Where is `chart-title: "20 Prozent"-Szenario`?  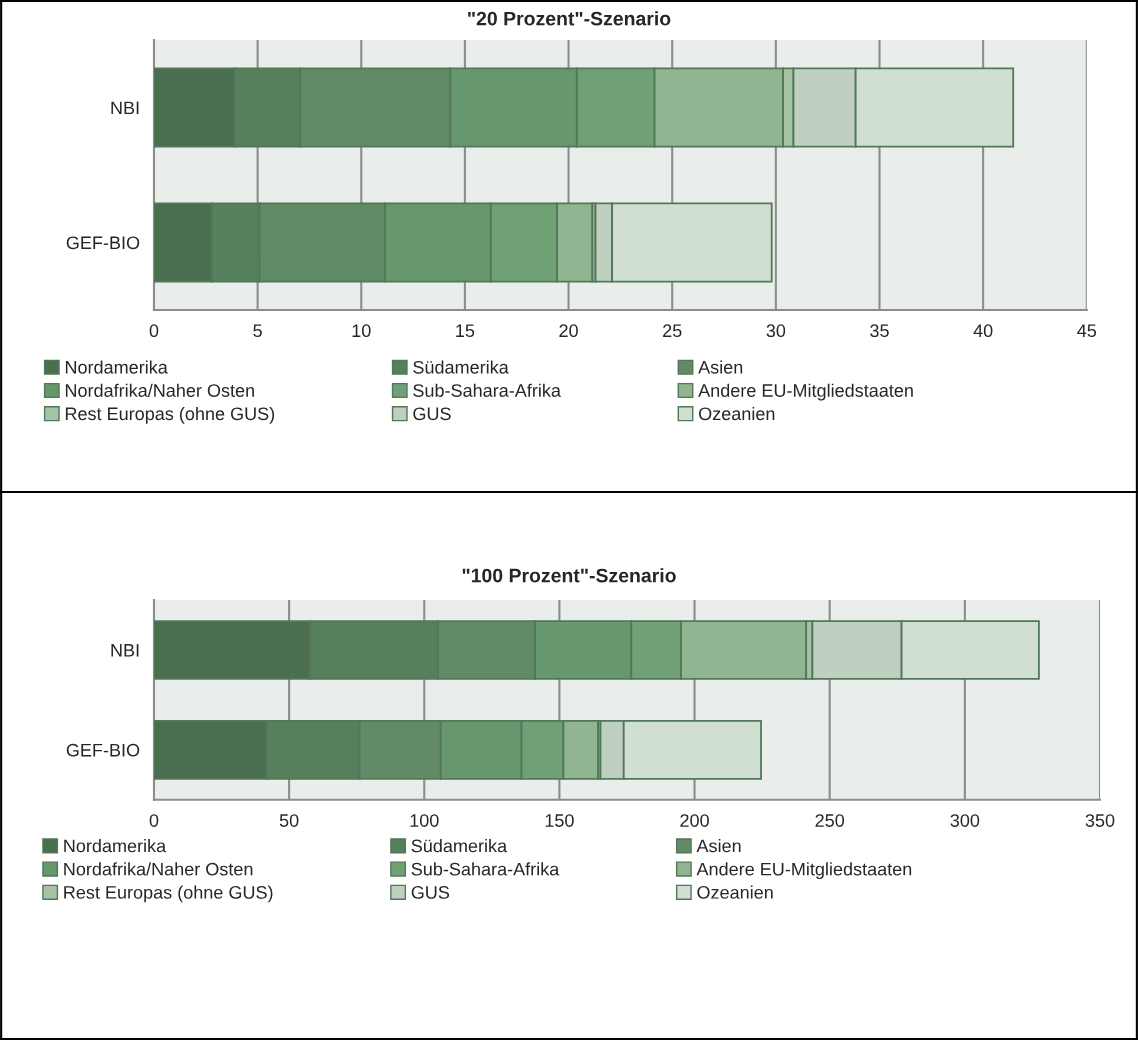 chart-title: "20 Prozent"-Szenario is located at coordinates (569, 18).